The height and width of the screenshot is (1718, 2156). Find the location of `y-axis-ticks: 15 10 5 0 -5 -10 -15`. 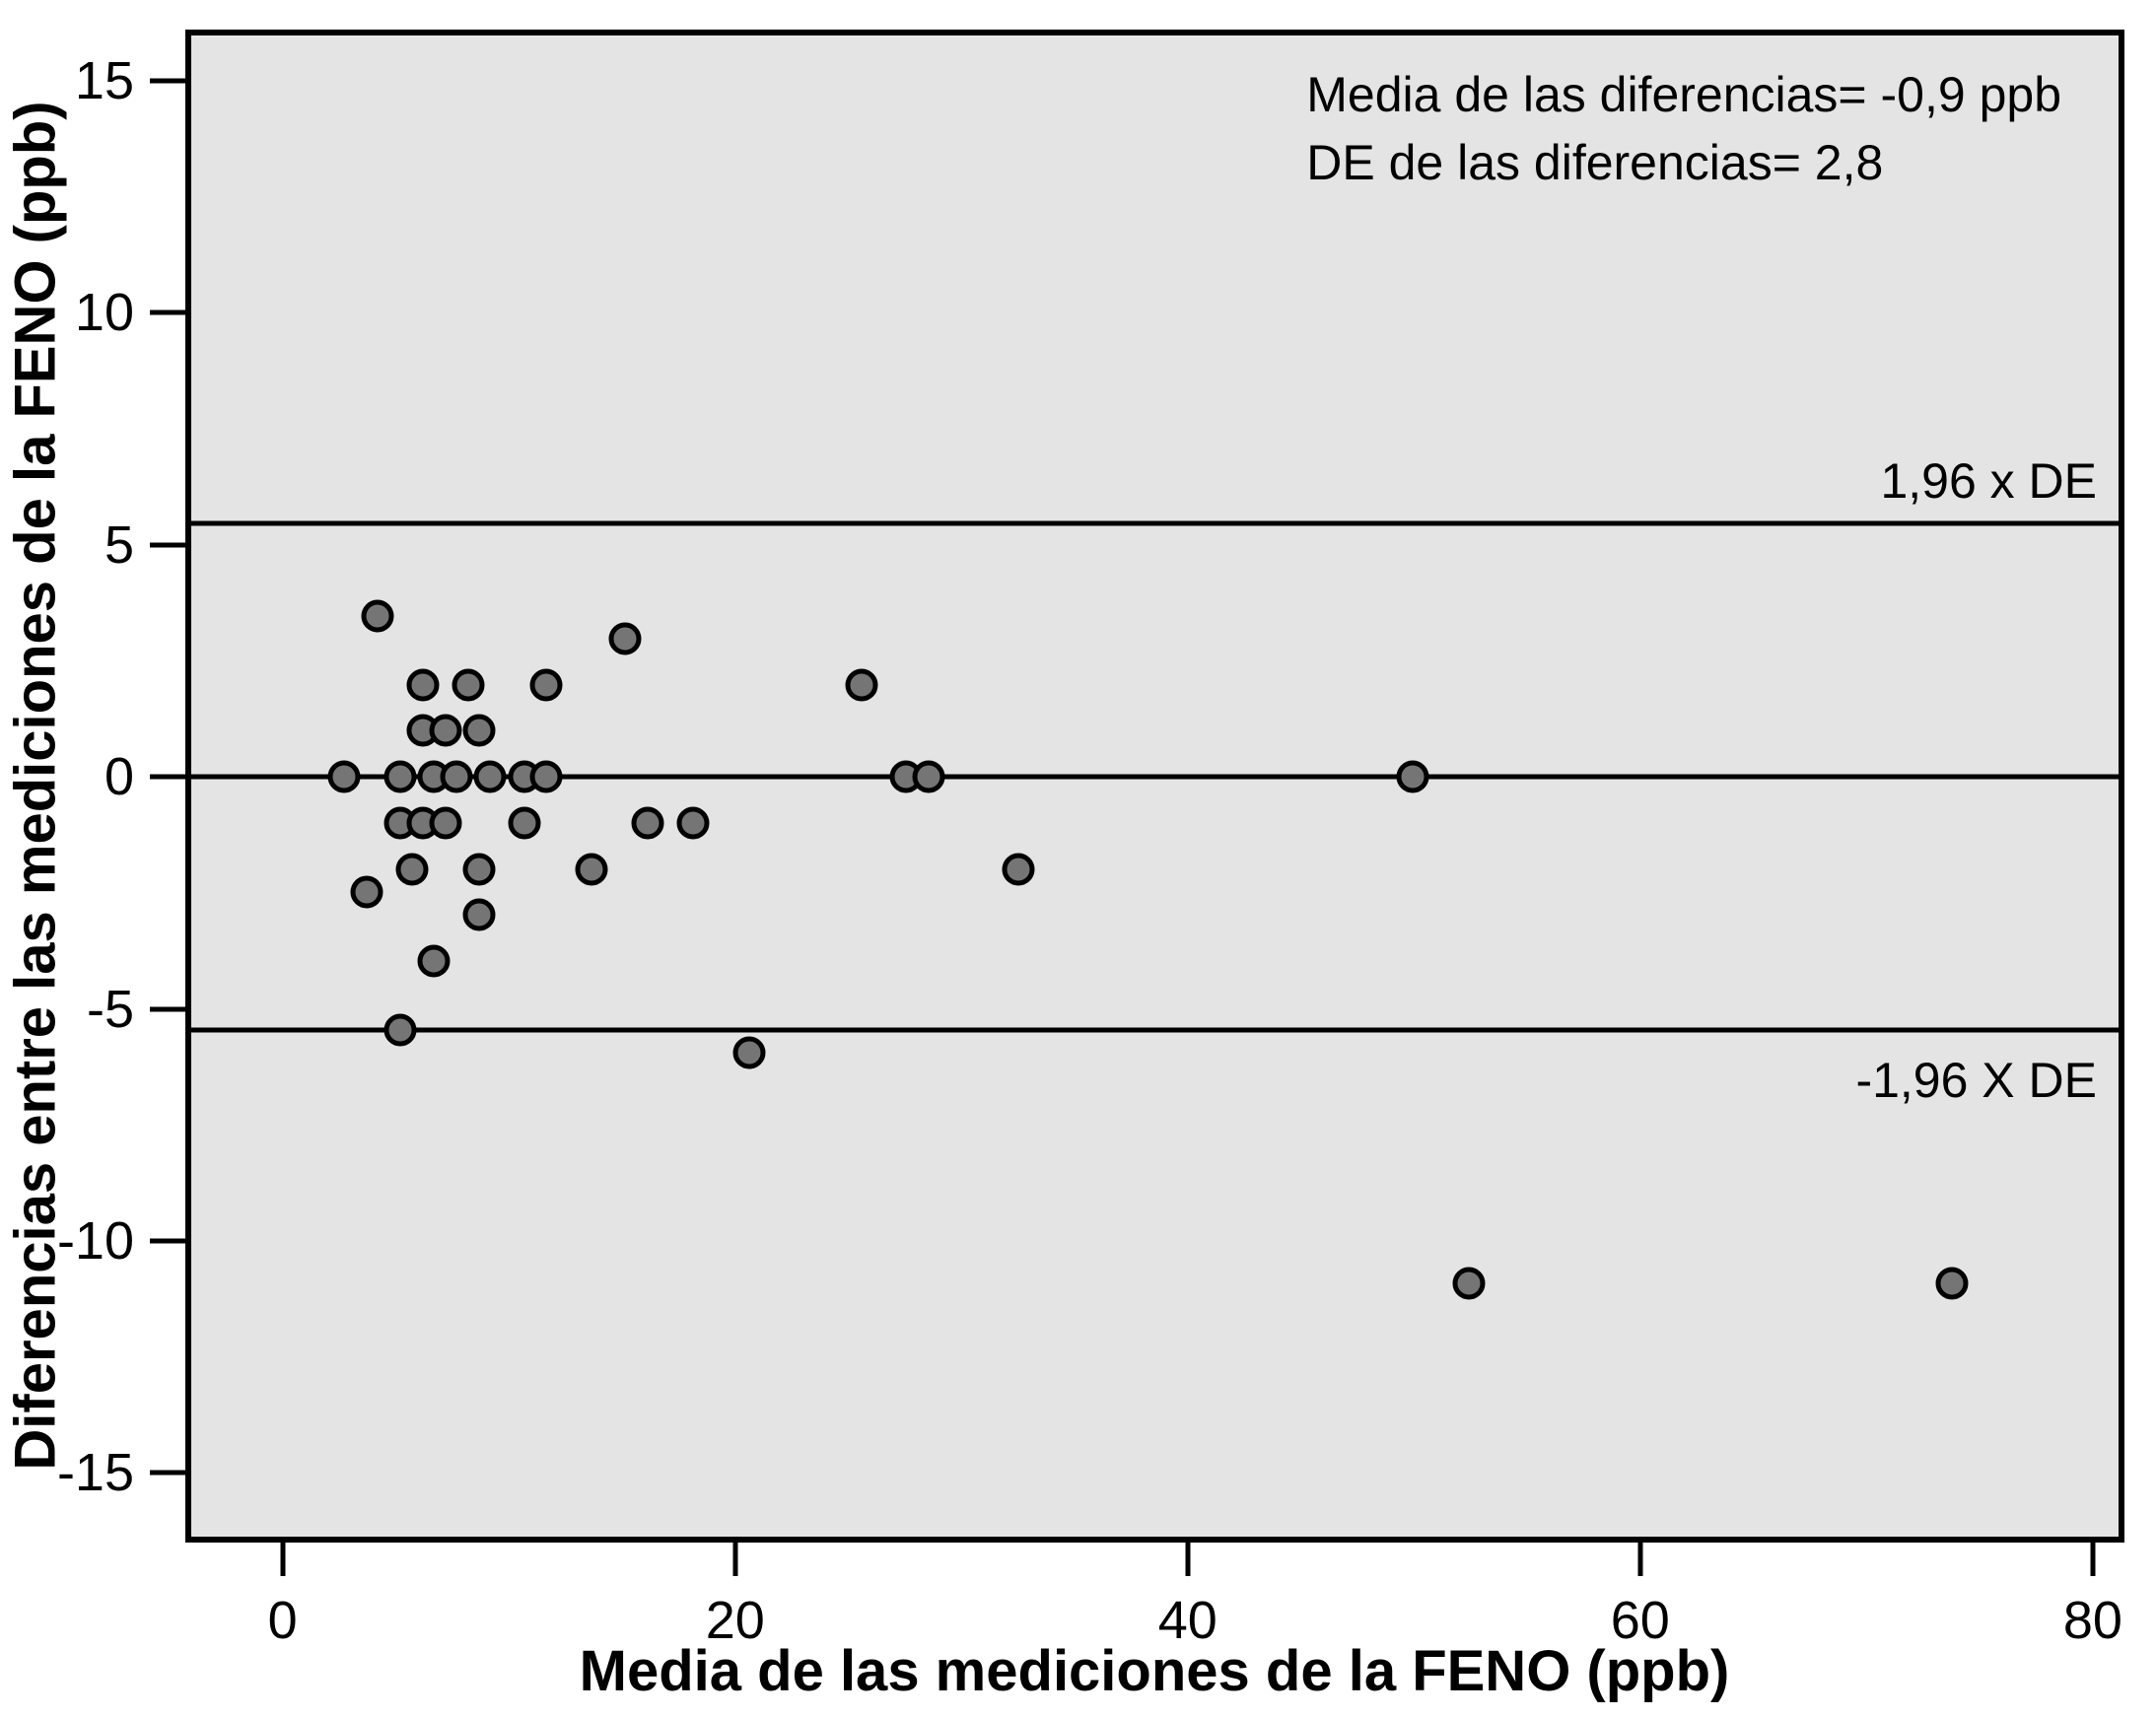

y-axis-ticks: 15 10 5 0 -5 -10 -15 is located at coordinates (92, 786).